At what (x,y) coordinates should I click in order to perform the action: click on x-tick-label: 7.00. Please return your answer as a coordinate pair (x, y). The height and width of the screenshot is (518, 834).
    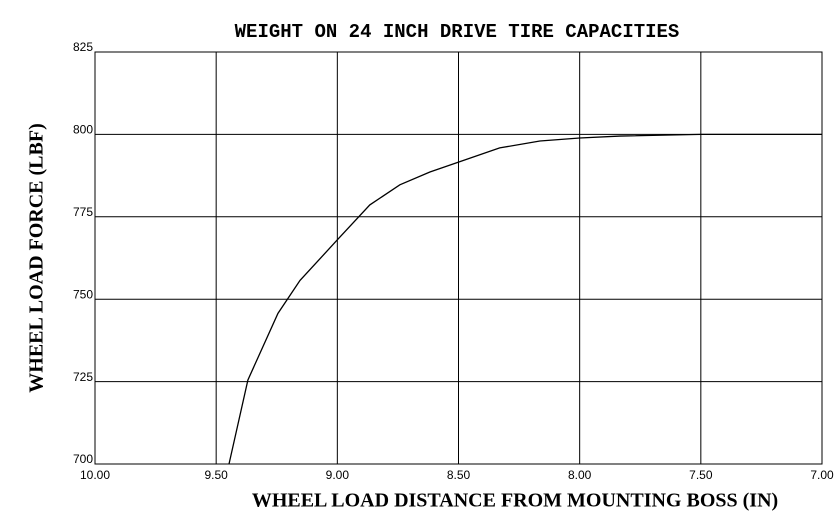
    Looking at the image, I should click on (822, 475).